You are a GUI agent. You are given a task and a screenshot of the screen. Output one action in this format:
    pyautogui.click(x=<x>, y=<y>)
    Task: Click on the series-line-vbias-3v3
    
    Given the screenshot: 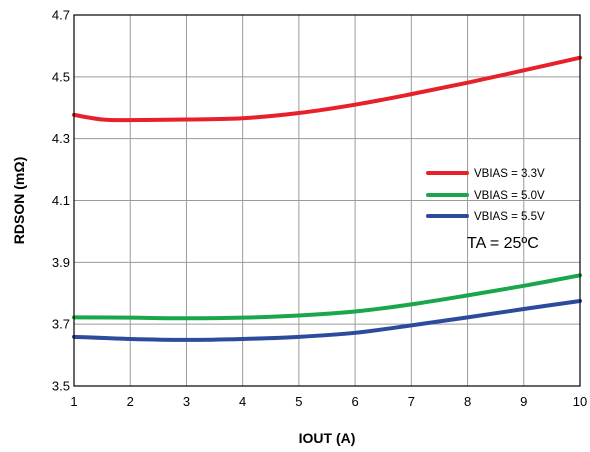 What is the action you would take?
    pyautogui.click(x=327, y=89)
    